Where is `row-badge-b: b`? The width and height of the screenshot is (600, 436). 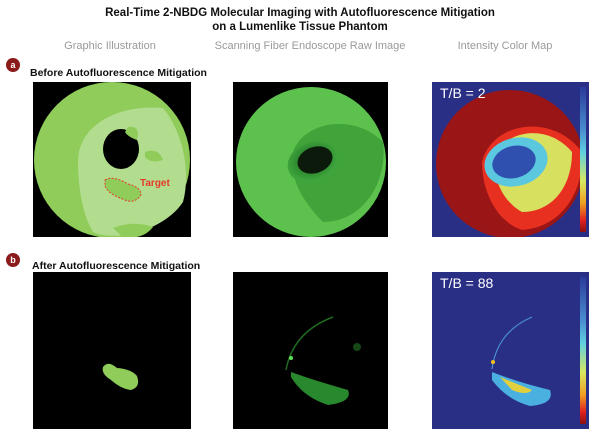 row-badge-b: b is located at coordinates (13, 260).